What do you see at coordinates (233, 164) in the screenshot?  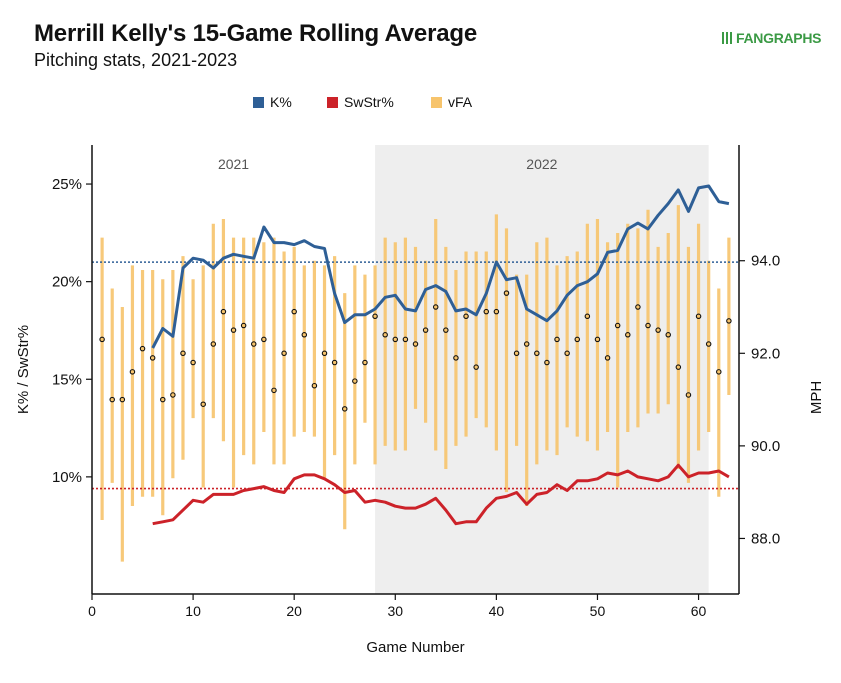 I see `season-label: 2021` at bounding box center [233, 164].